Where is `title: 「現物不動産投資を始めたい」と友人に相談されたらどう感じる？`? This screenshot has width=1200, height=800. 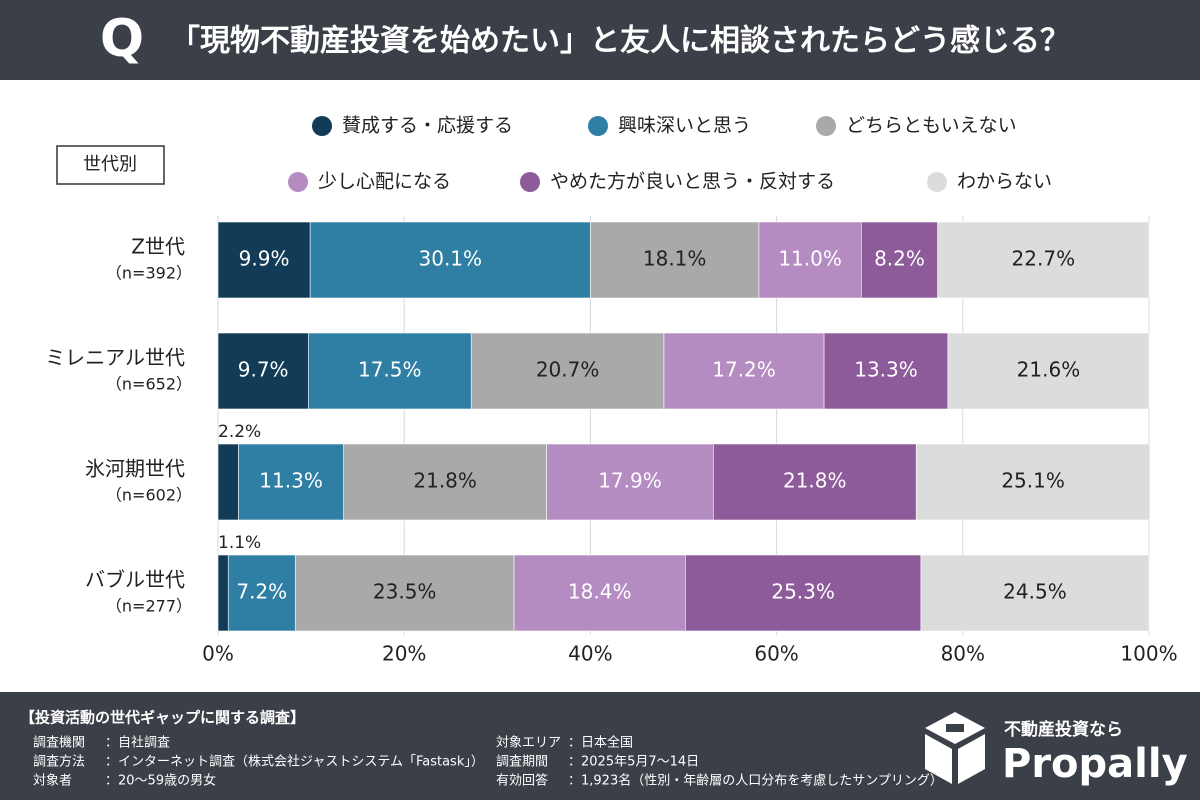
title: 「現物不動産投資を始めたい」と友人に相談されたらどう感じる？ is located at coordinates (620, 41).